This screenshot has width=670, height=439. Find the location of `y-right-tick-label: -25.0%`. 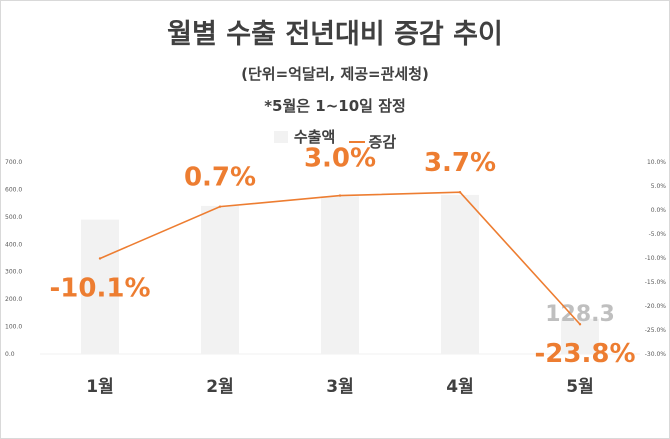

y-right-tick-label: -25.0% is located at coordinates (656, 330).